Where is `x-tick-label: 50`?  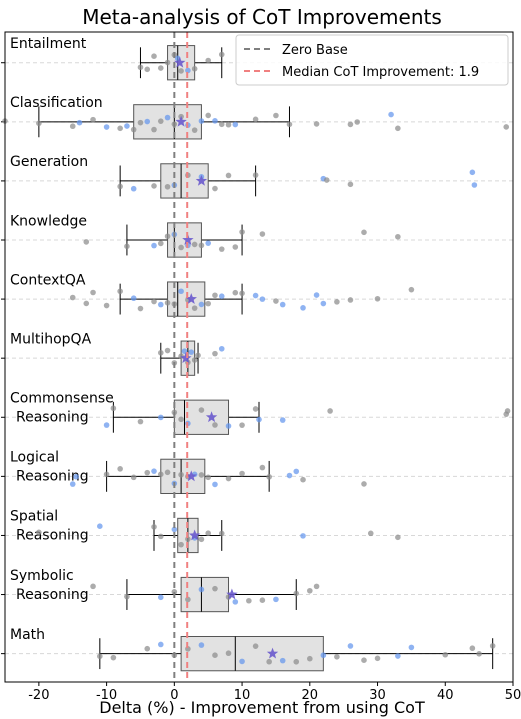 x-tick-label: 50 is located at coordinates (513, 695).